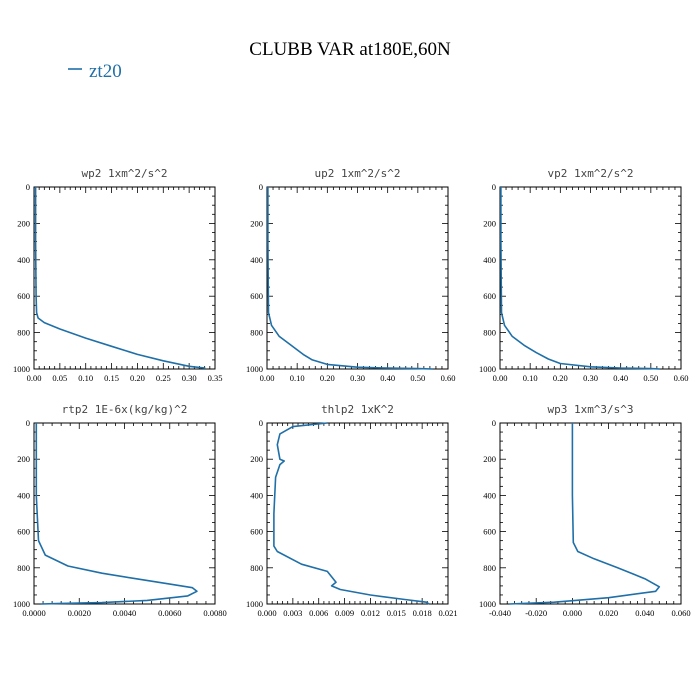  What do you see at coordinates (124, 613) in the screenshot?
I see `x-tick-label: 0.0040` at bounding box center [124, 613].